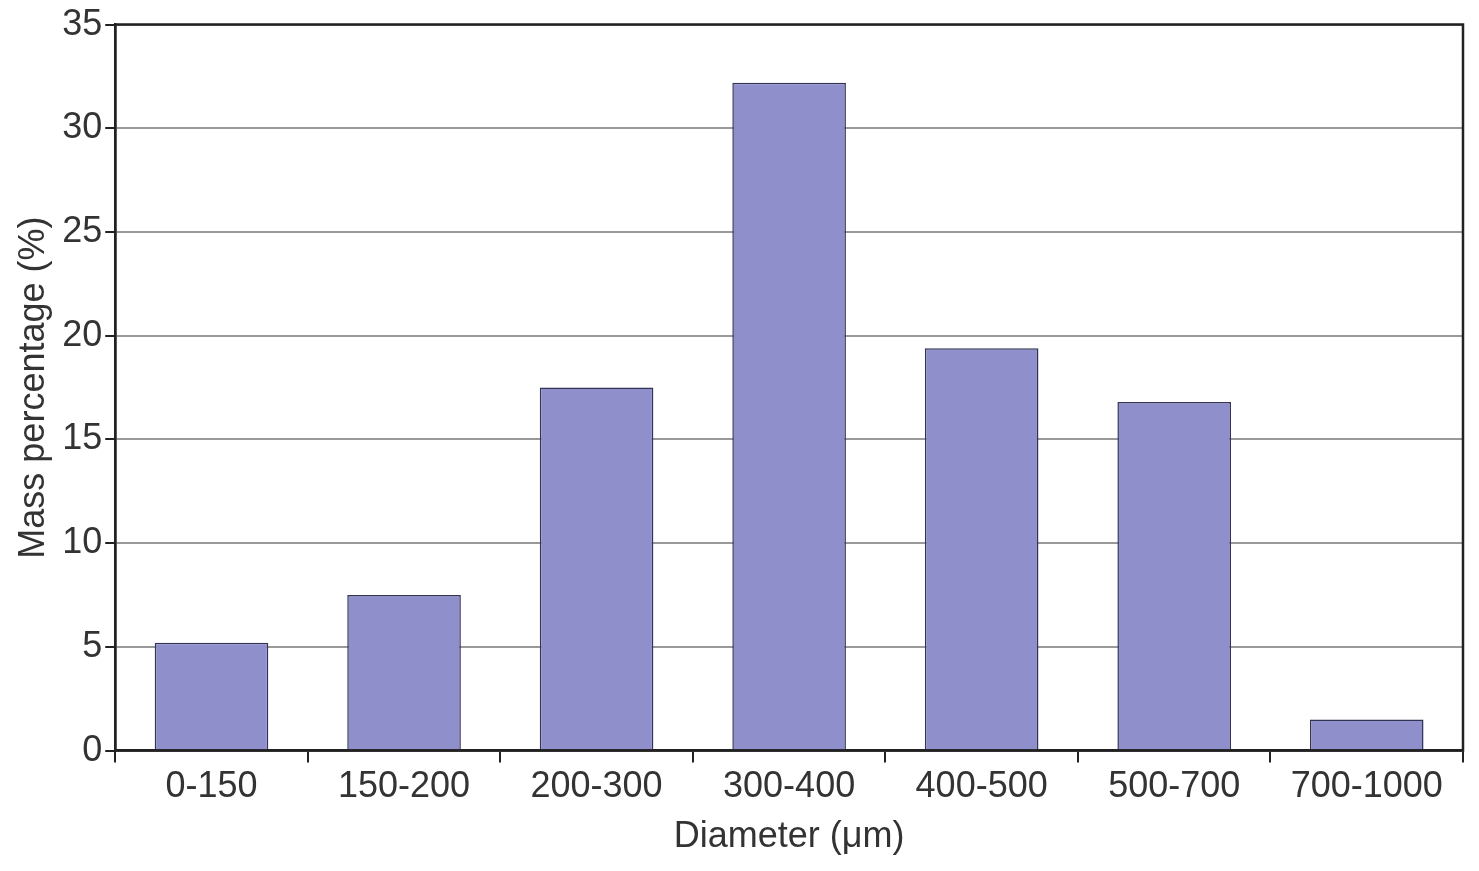  What do you see at coordinates (596, 785) in the screenshot?
I see `x-tick-label: 200-300` at bounding box center [596, 785].